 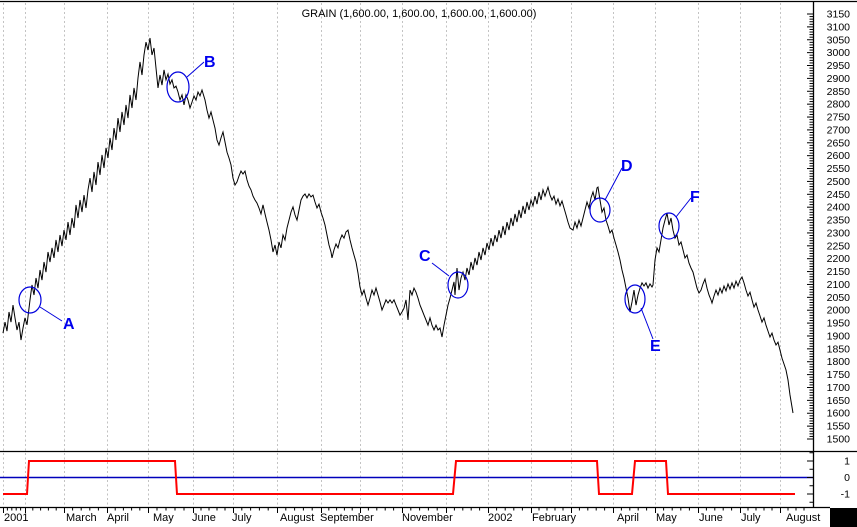 What do you see at coordinates (399, 477) in the screenshot?
I see `indicator-line` at bounding box center [399, 477].